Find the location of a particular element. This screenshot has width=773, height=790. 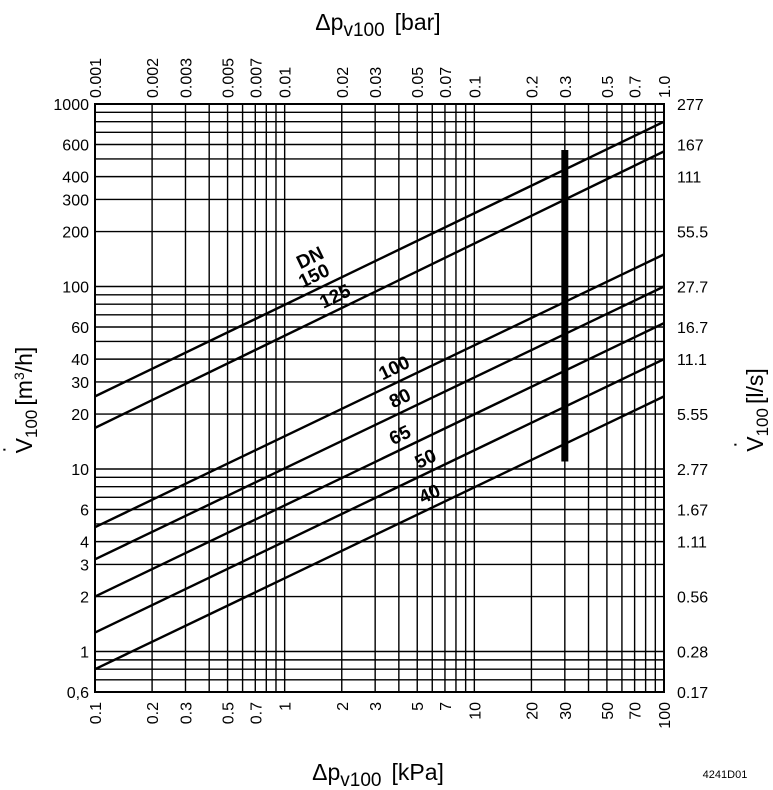

left-tick-label: 40 is located at coordinates (80, 360).